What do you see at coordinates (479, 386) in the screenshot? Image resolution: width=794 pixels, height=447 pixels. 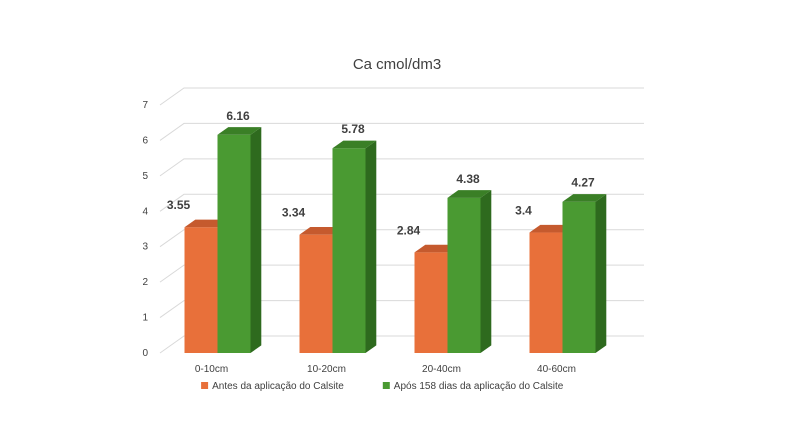 I see `legend-label: Após 158 dias da aplicação do Calsite` at bounding box center [479, 386].